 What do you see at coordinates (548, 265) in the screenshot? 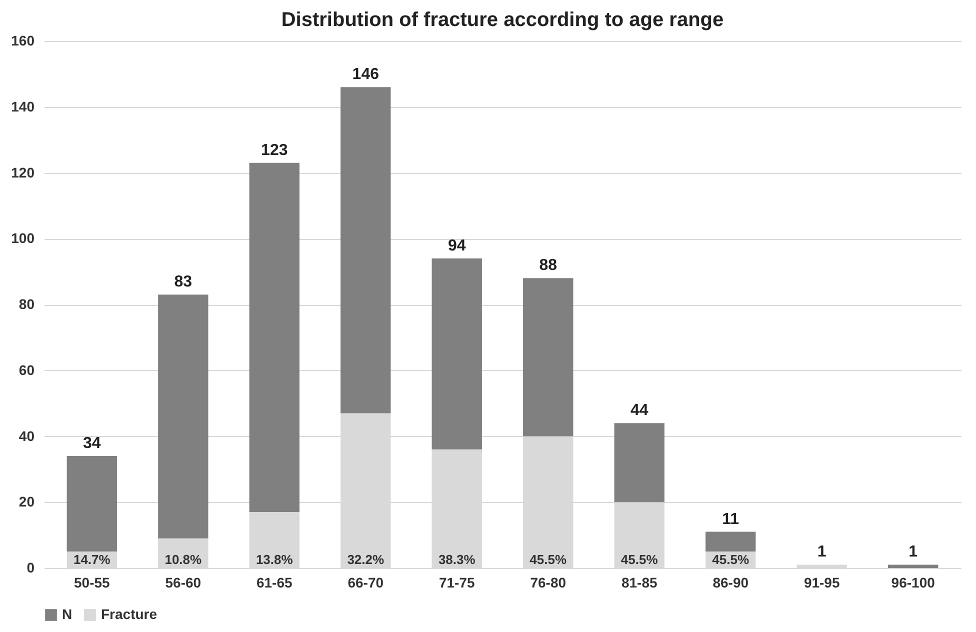
I see `total-label: 88` at bounding box center [548, 265].